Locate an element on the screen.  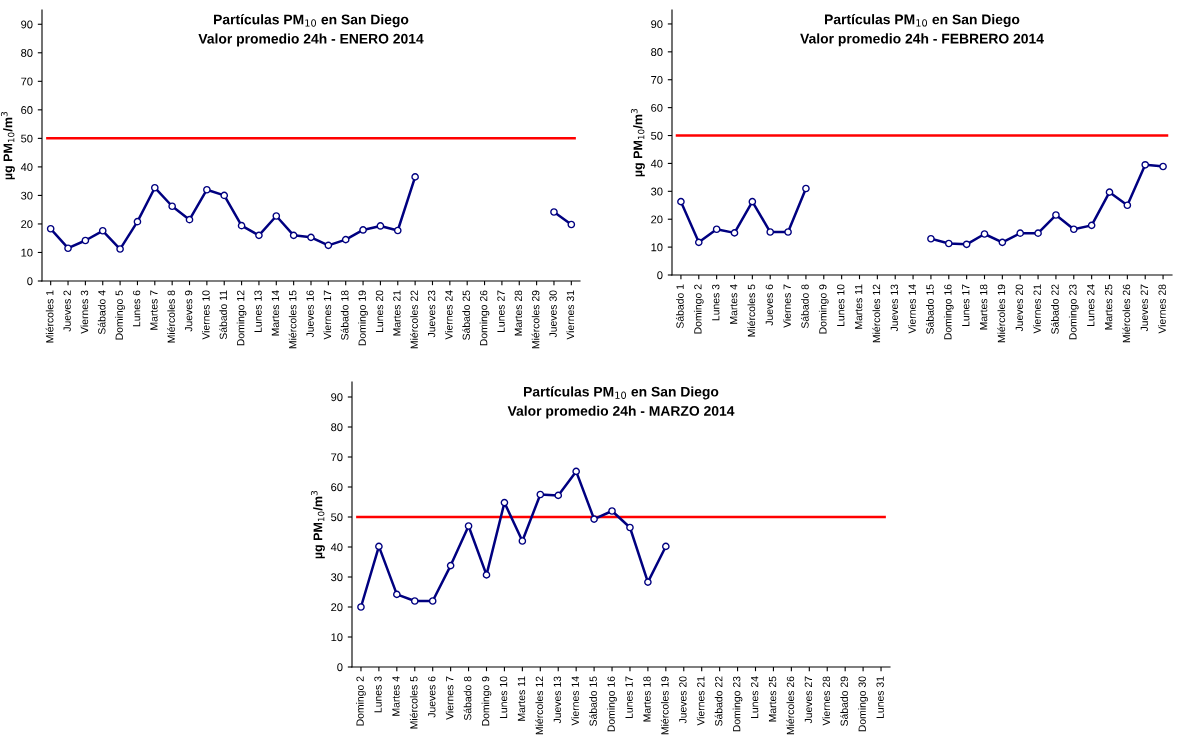
x-tick-label: Domingo 9 is located at coordinates (486, 701).